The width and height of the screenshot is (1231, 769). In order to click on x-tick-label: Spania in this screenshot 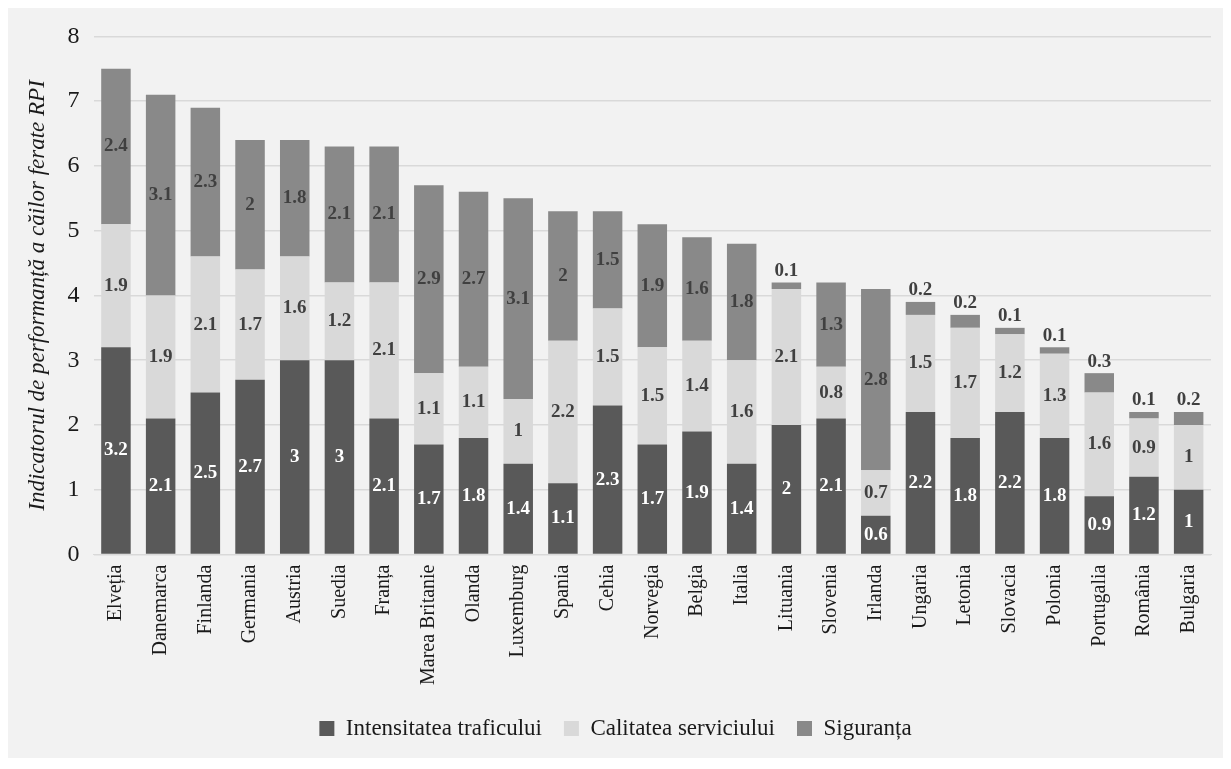, I will do `click(562, 591)`.